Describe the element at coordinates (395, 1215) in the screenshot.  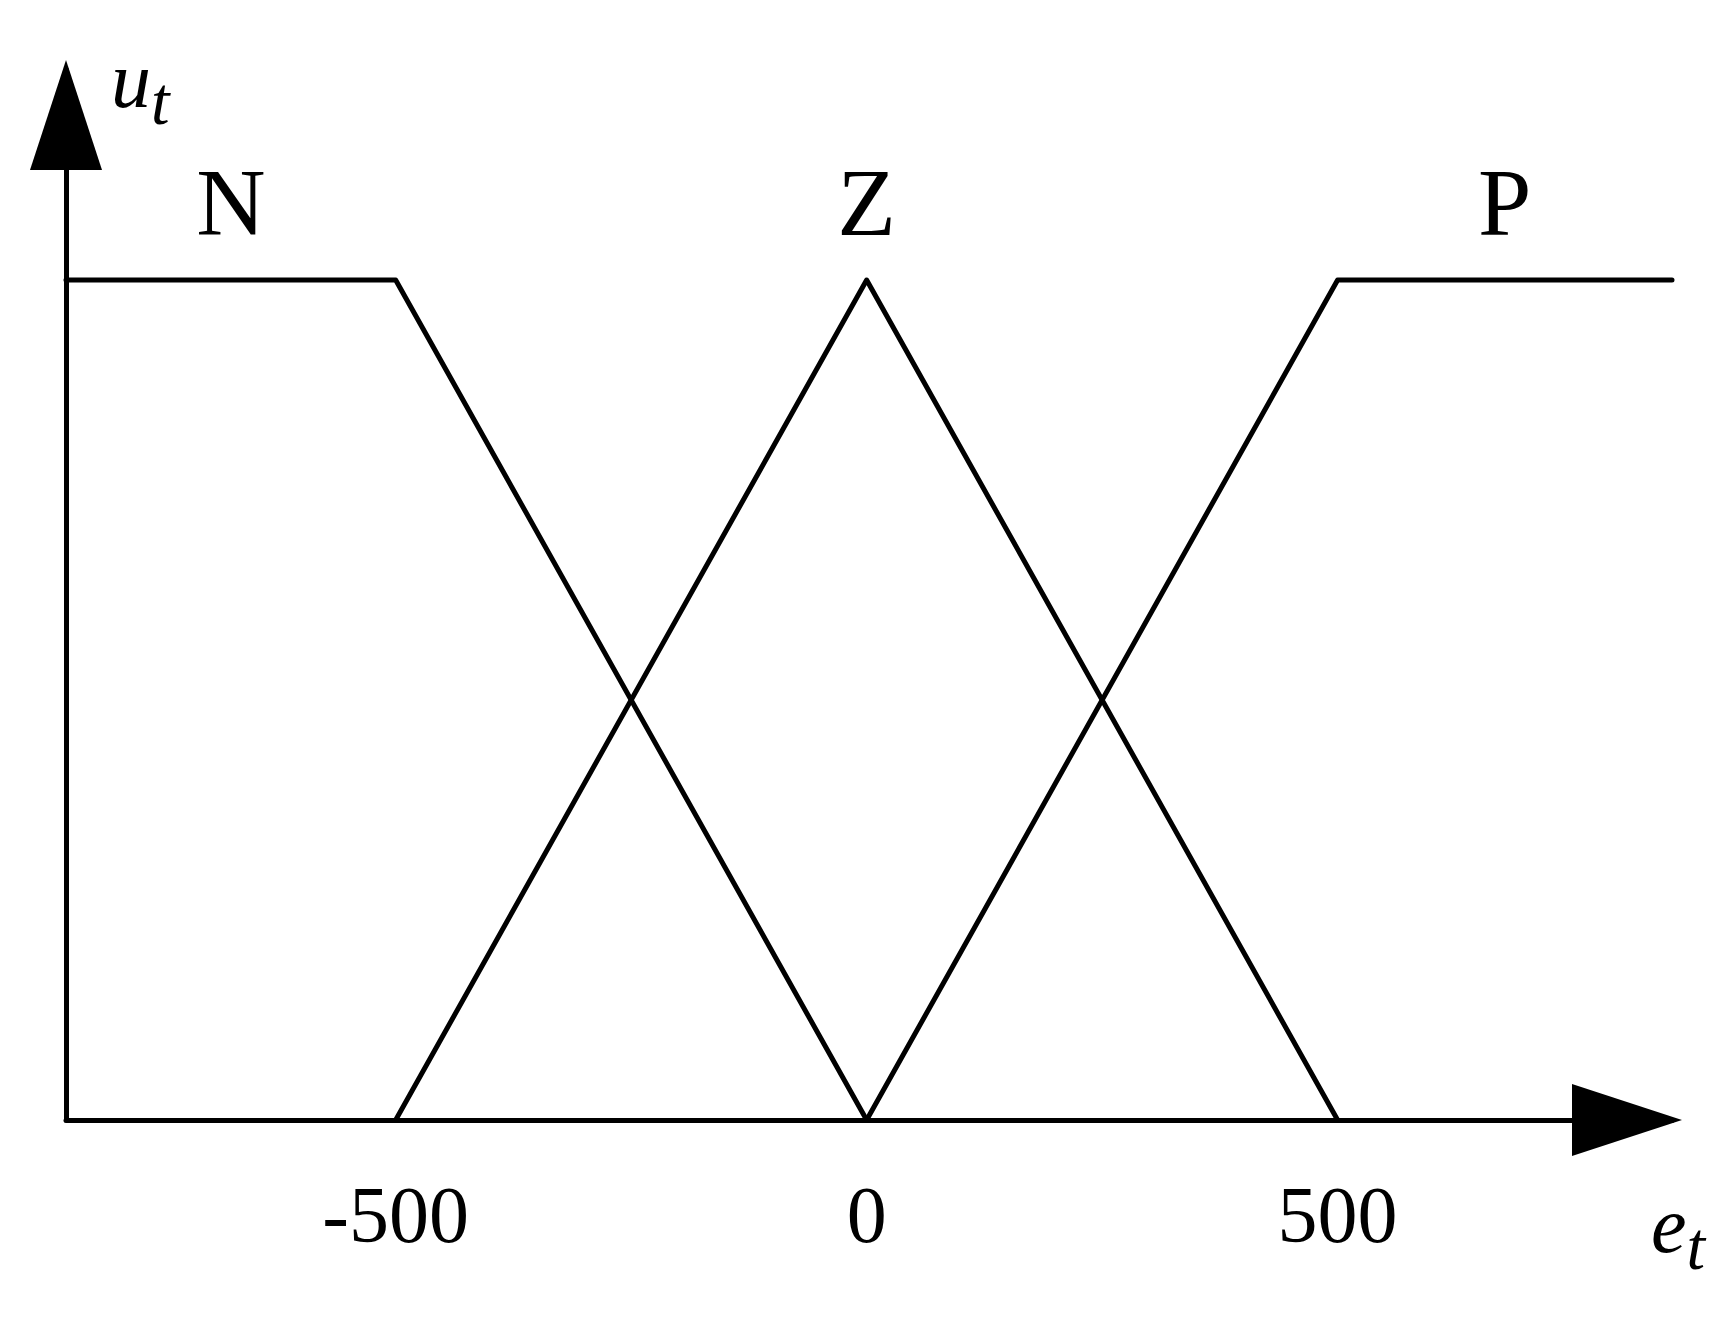
I see `x-tick-label: -500` at that location.